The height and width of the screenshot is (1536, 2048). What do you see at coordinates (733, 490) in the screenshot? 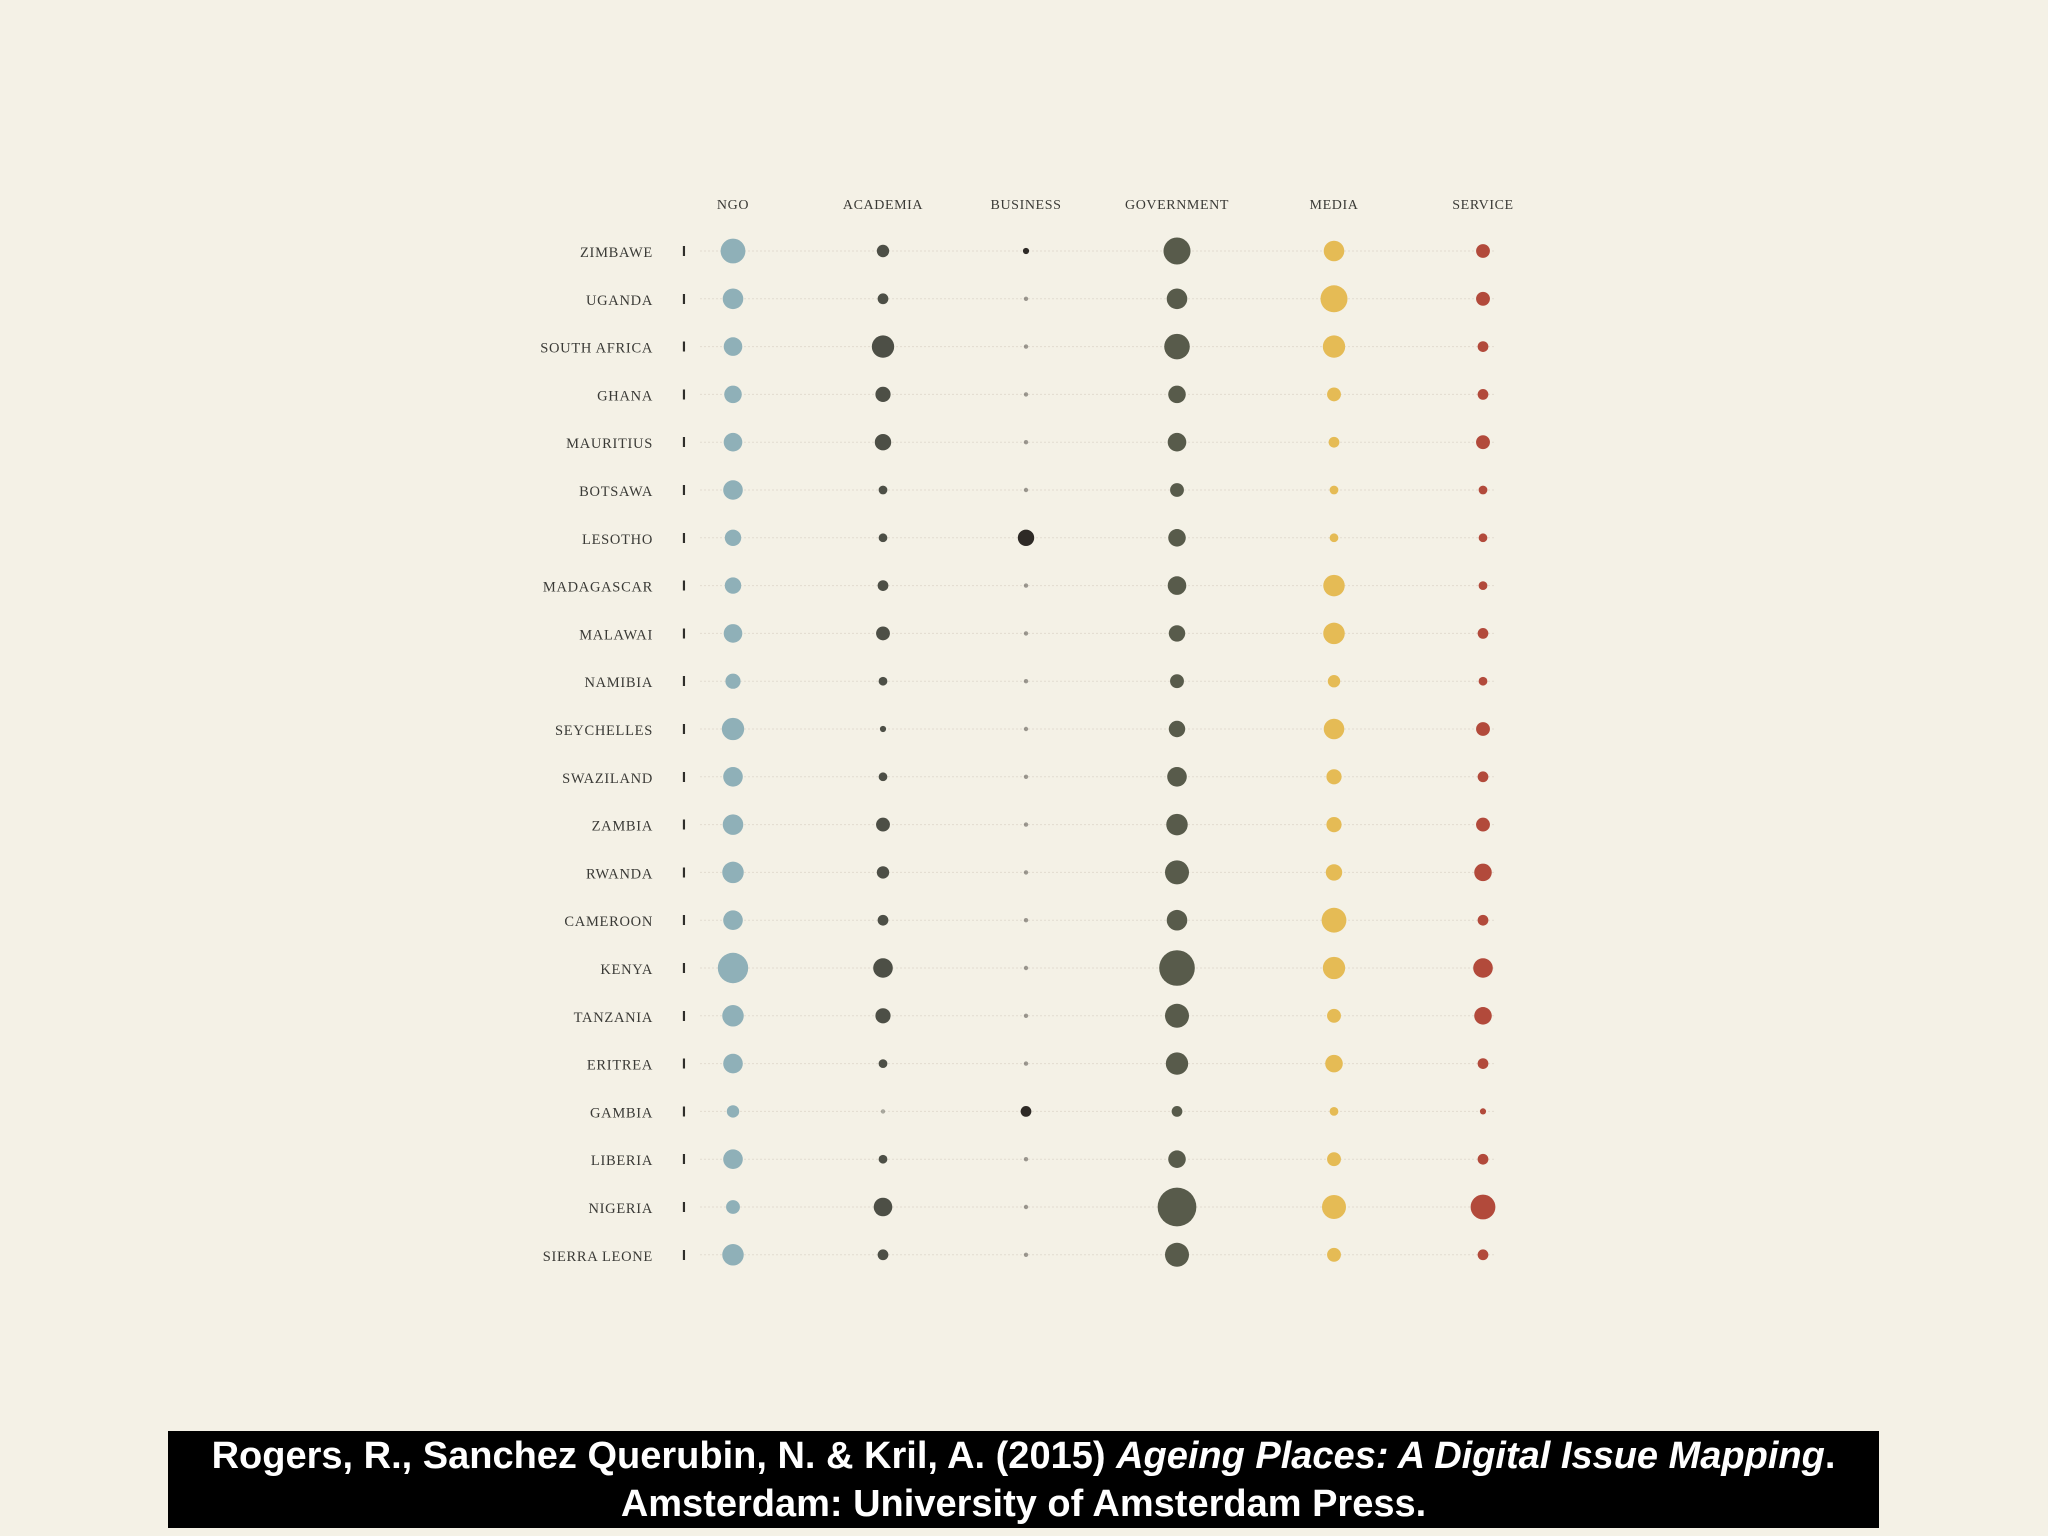
I see `dot-botsawa-ngo` at bounding box center [733, 490].